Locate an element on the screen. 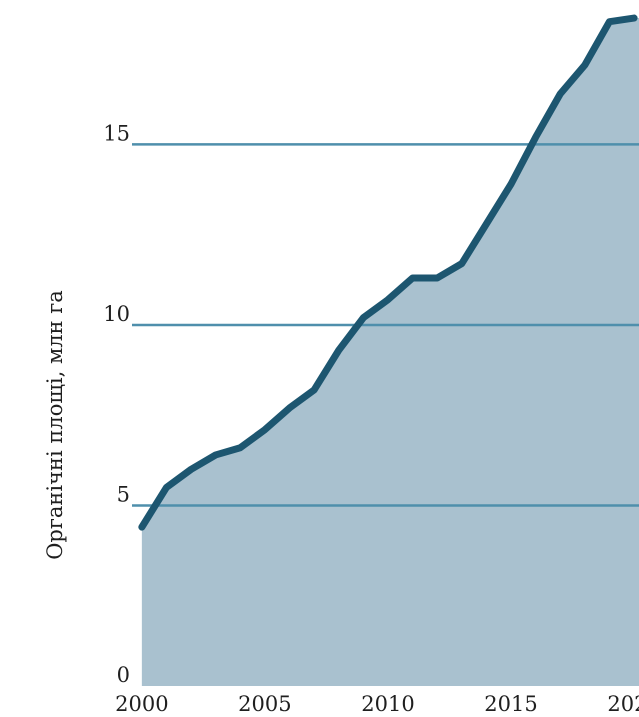  y-tick-label: 0 is located at coordinates (123, 675).